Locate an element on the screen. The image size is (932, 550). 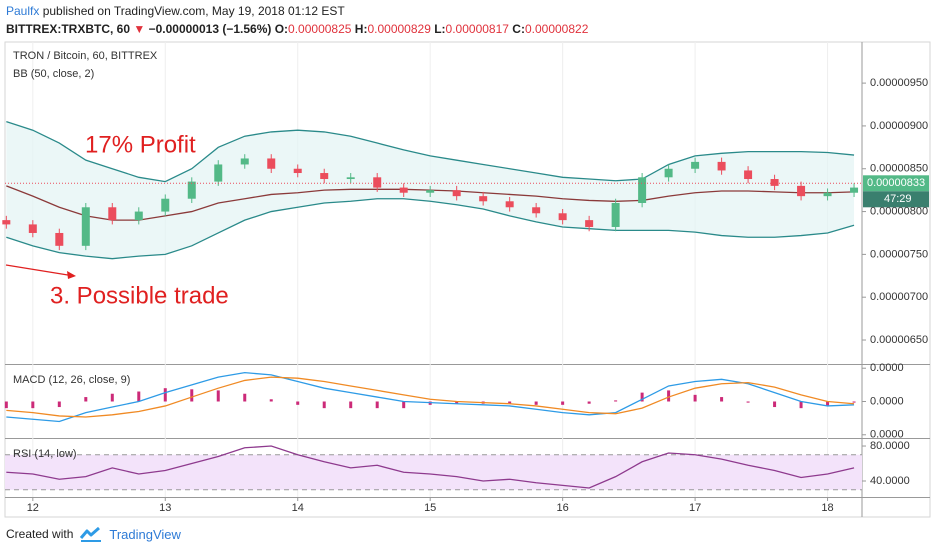
brand: TradingView is located at coordinates (145, 534).